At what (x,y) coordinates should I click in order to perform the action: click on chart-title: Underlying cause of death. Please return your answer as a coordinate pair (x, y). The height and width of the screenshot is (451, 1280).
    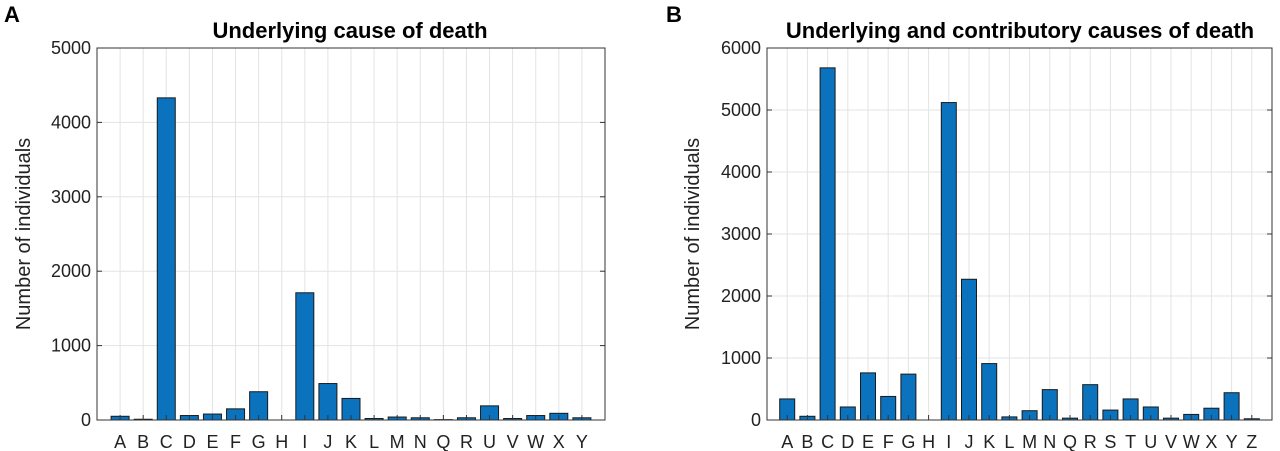
    Looking at the image, I should click on (349, 30).